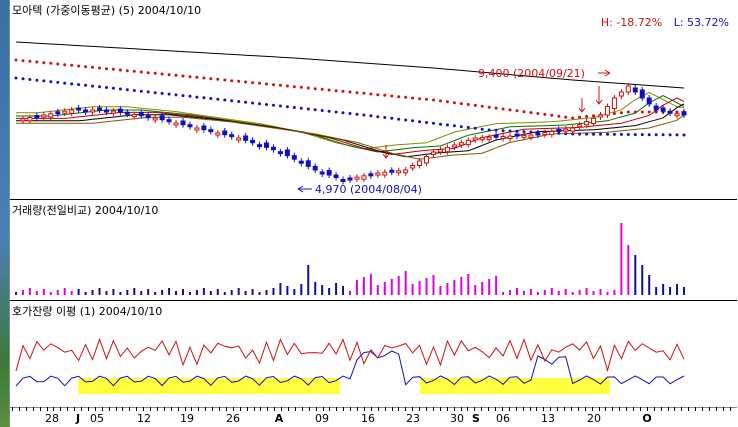  What do you see at coordinates (368, 418) in the screenshot?
I see `date-axis-label: 16` at bounding box center [368, 418].